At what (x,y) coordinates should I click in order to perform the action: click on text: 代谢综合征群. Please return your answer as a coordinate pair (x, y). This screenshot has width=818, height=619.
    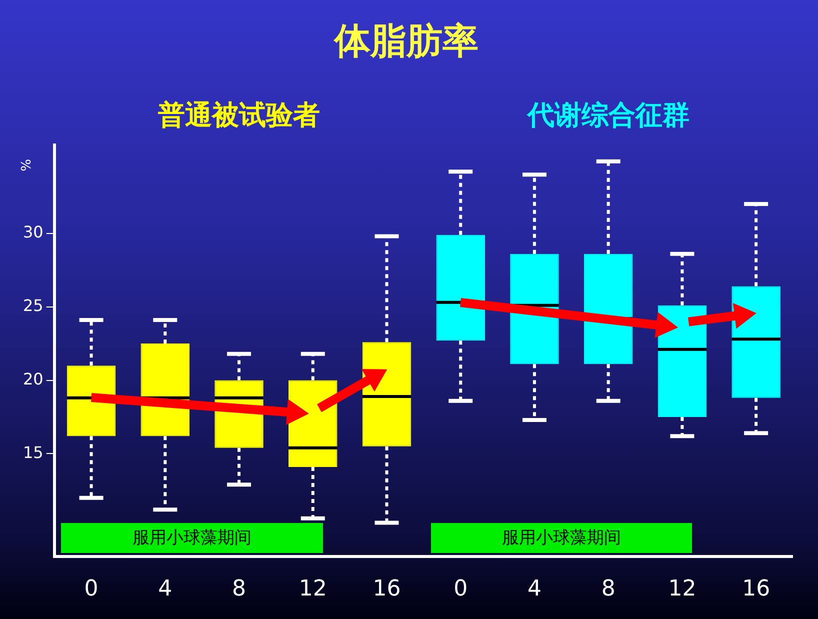
    Looking at the image, I should click on (608, 116).